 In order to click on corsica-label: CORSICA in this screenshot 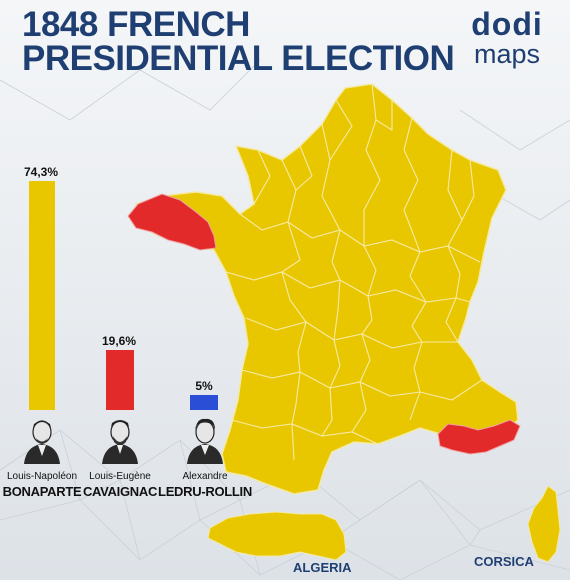, I will do `click(504, 561)`.